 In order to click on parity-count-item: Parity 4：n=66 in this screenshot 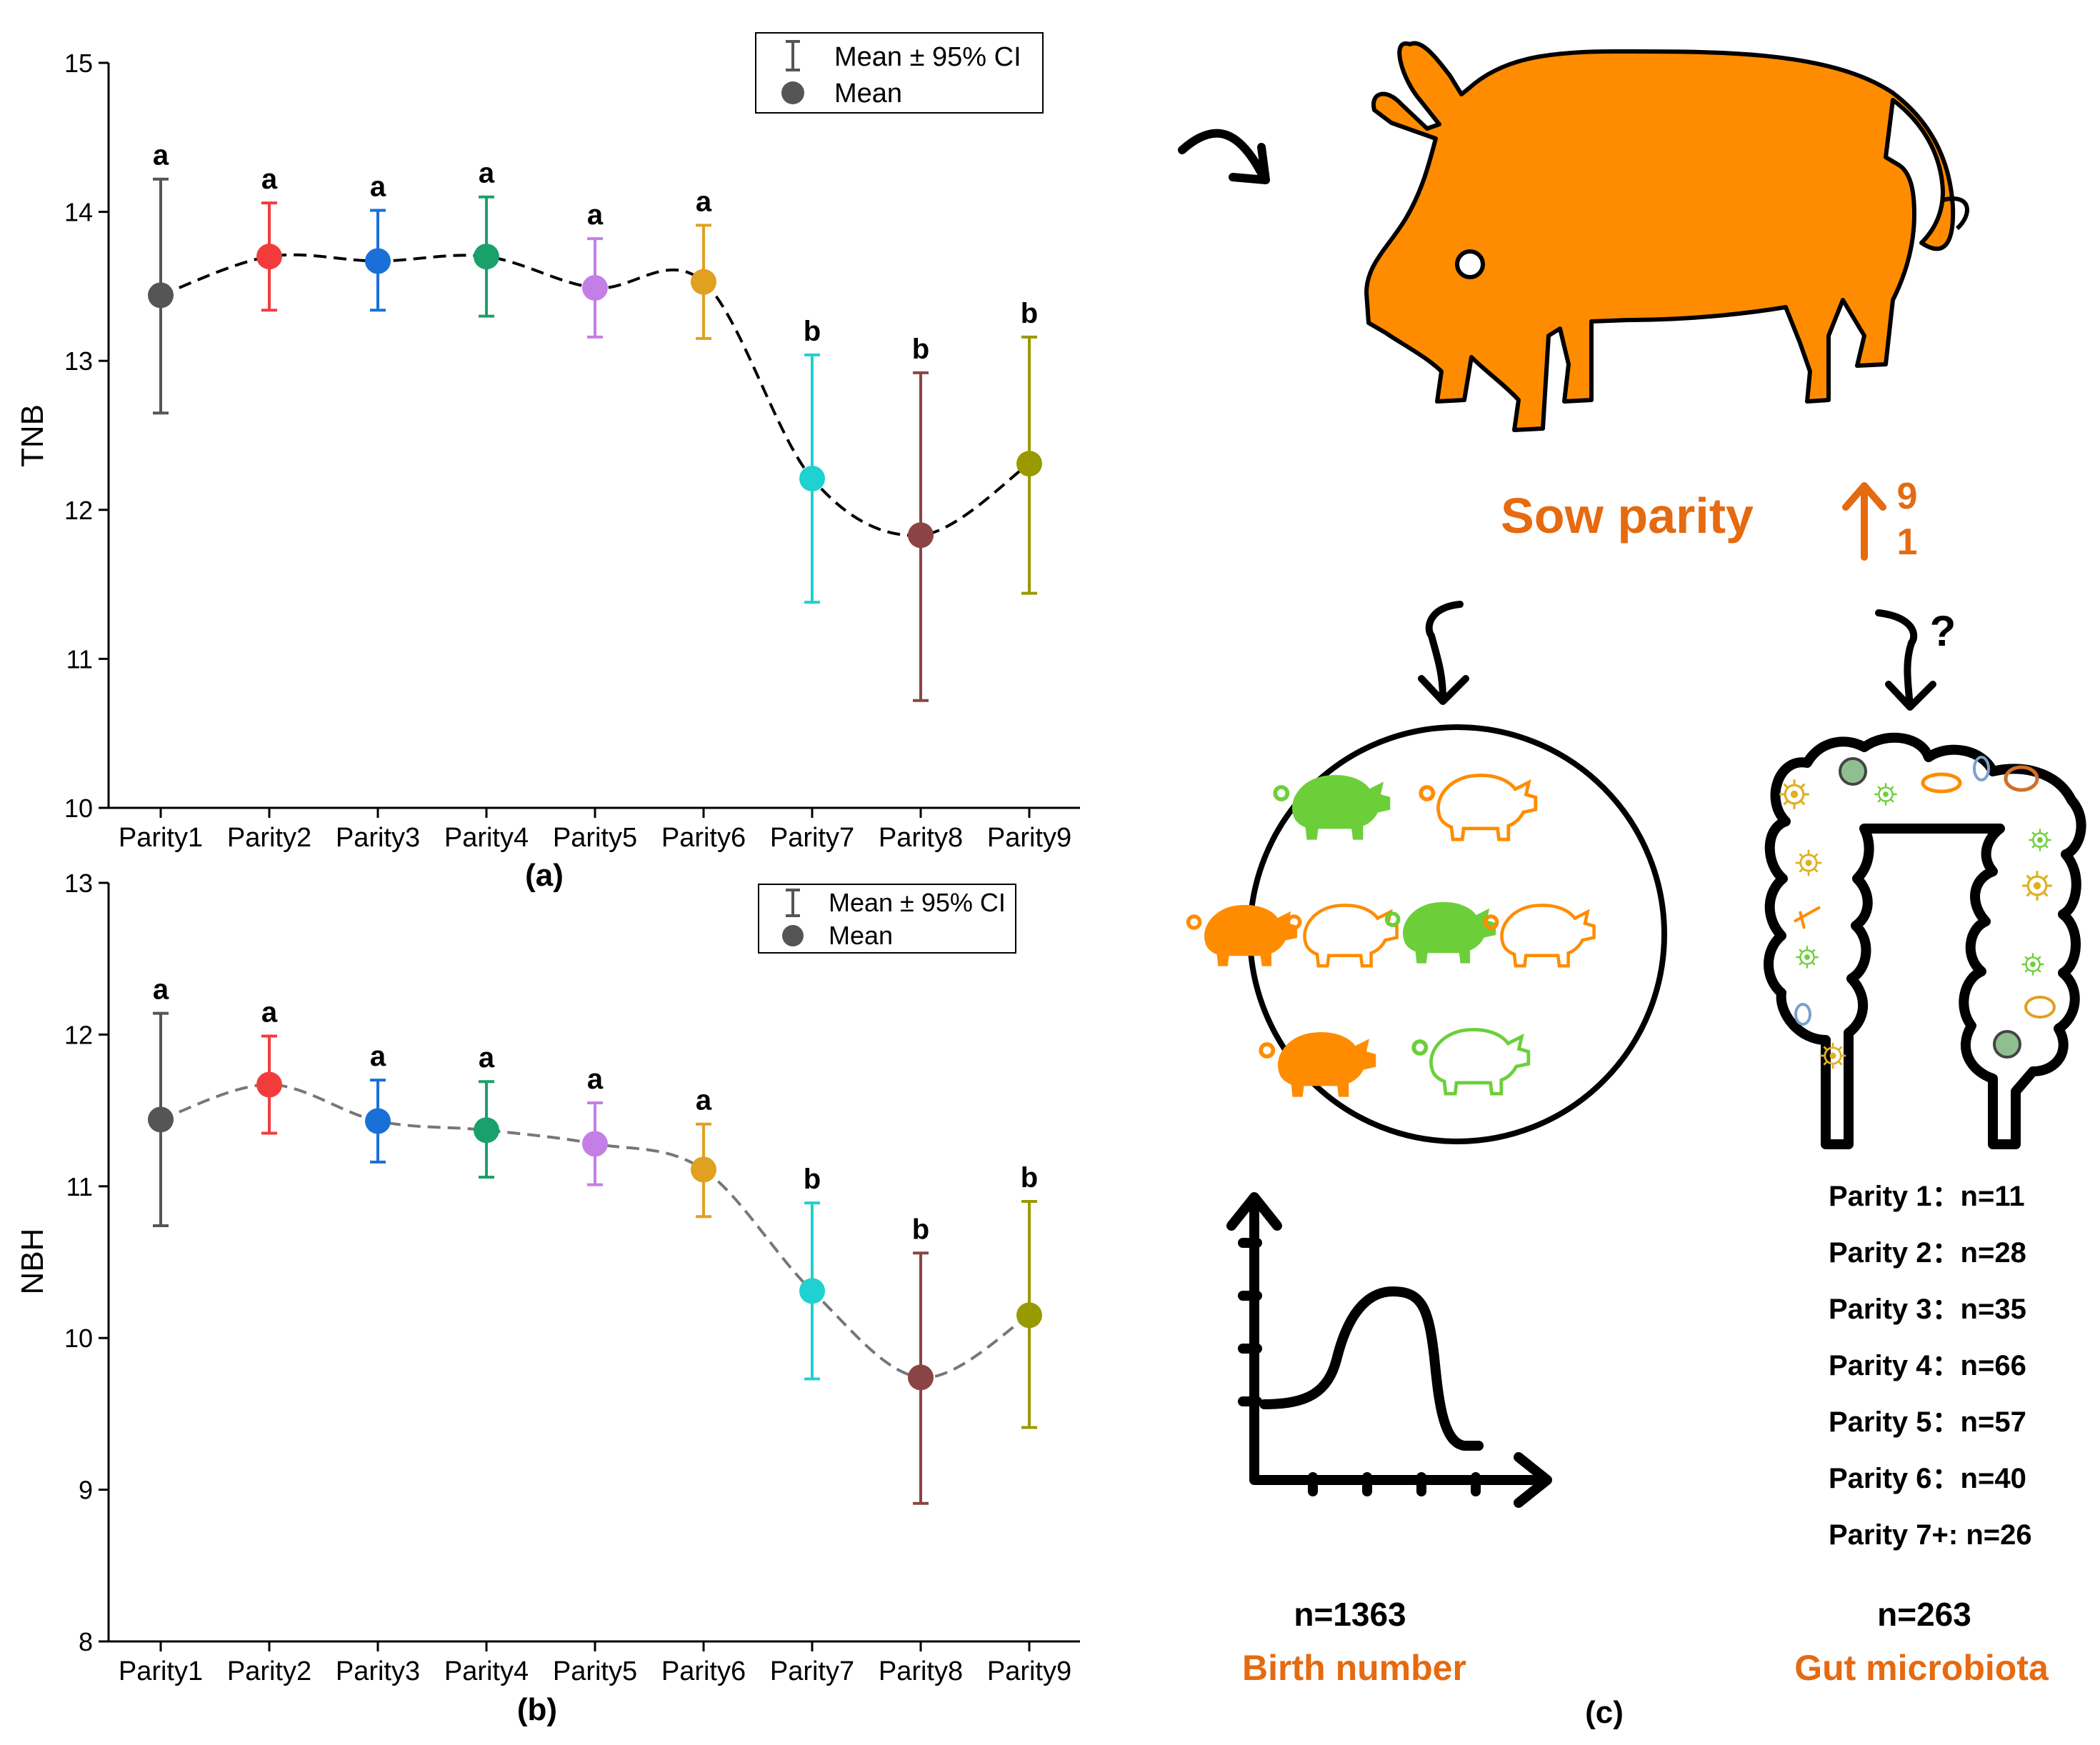, I will do `click(1927, 1365)`.